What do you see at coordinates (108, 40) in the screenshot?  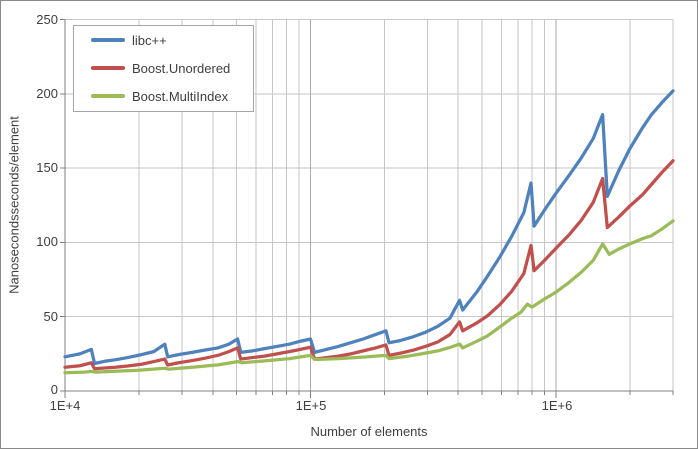 I see `libcpp-line-swatch-icon` at bounding box center [108, 40].